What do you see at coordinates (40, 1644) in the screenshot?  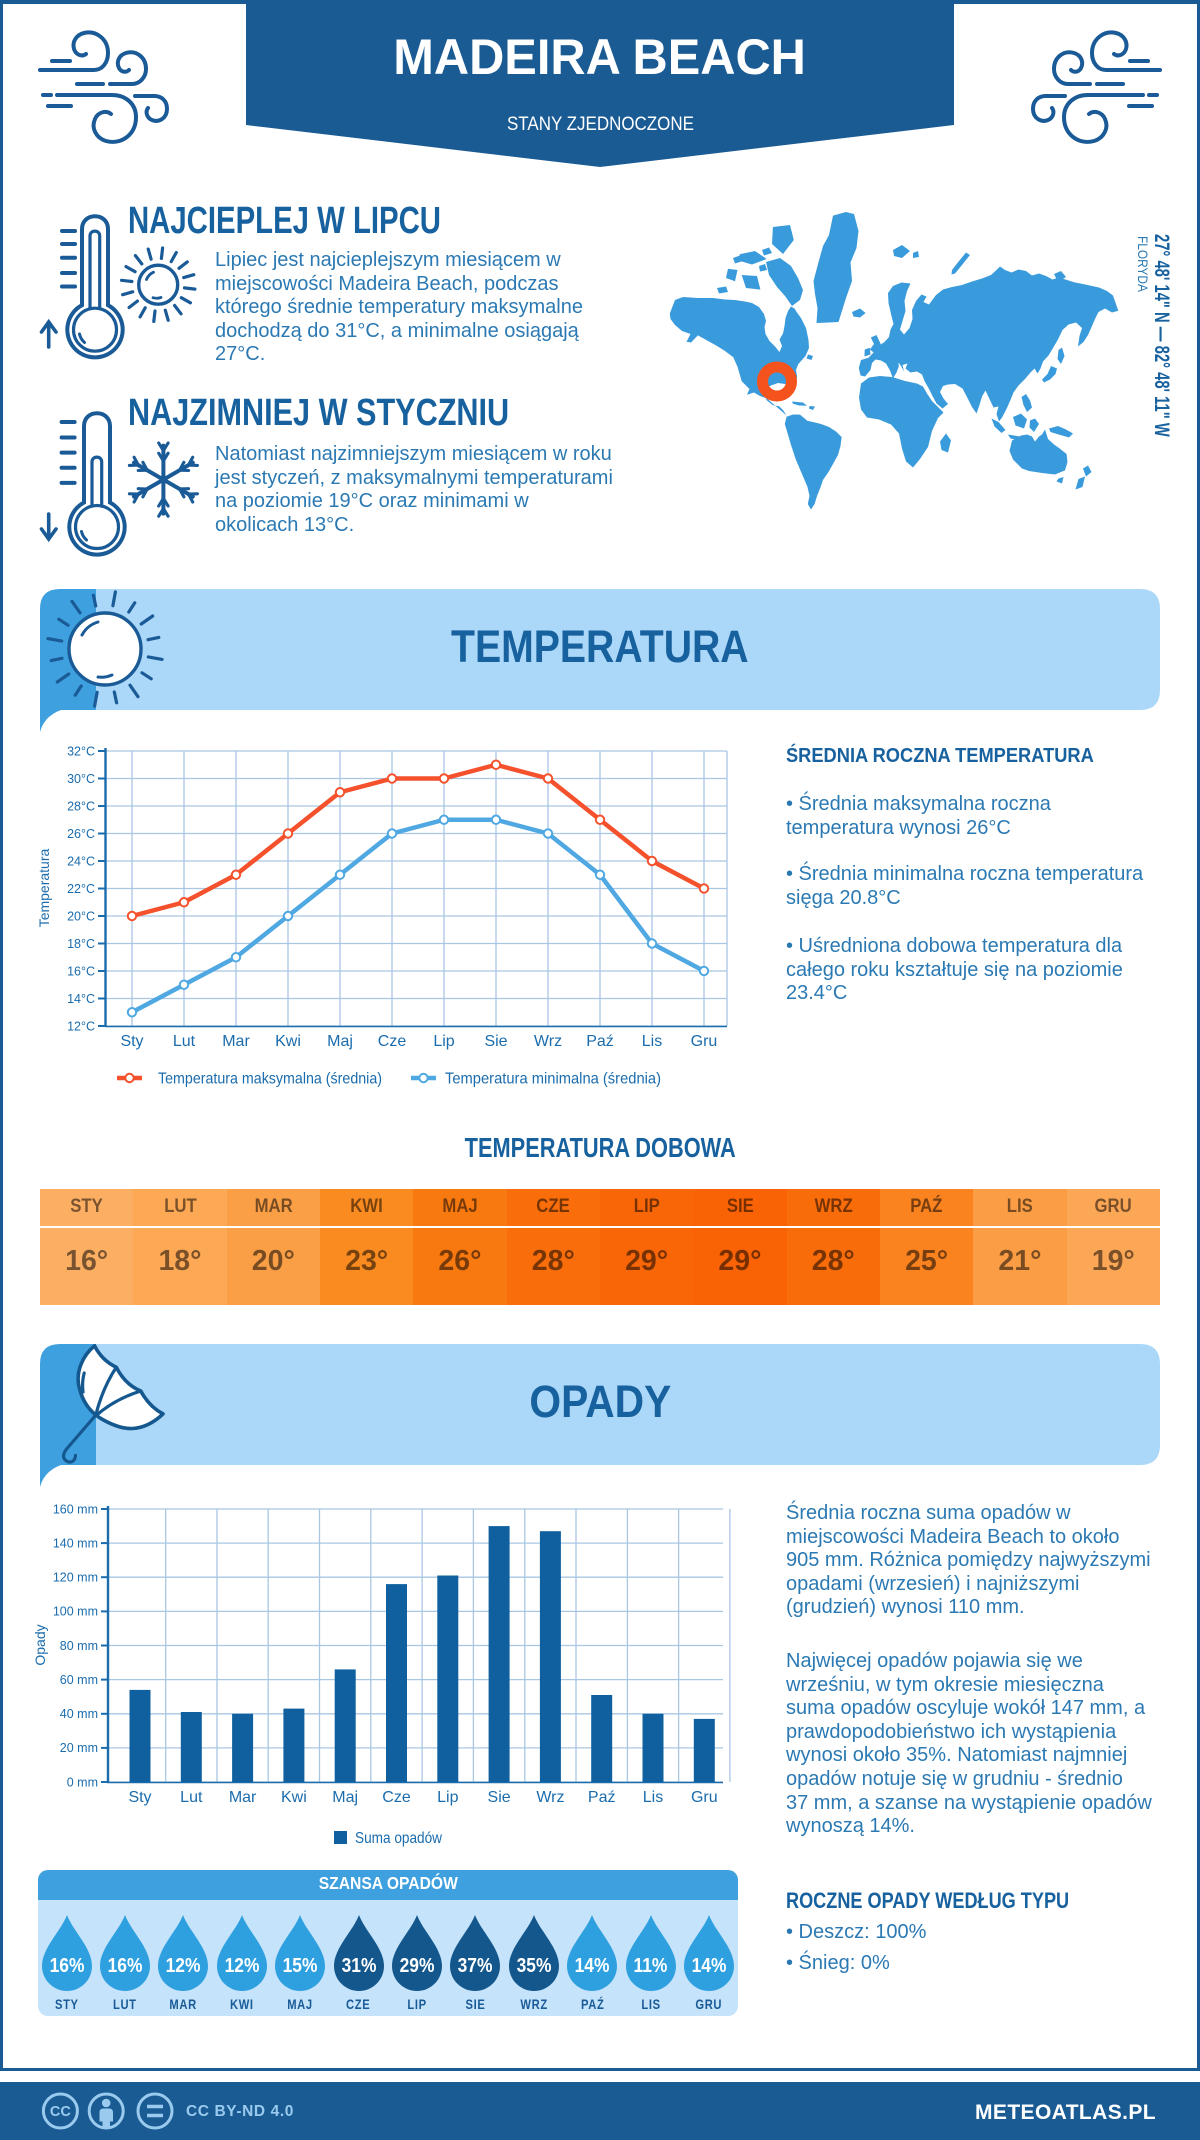 I see `svg-text: Opady` at bounding box center [40, 1644].